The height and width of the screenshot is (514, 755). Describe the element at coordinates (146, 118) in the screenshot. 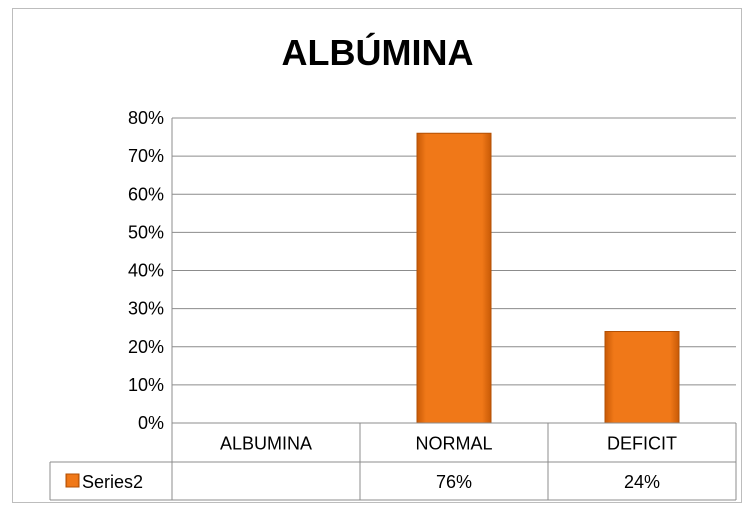

I see `y-tick-label: 80%` at that location.